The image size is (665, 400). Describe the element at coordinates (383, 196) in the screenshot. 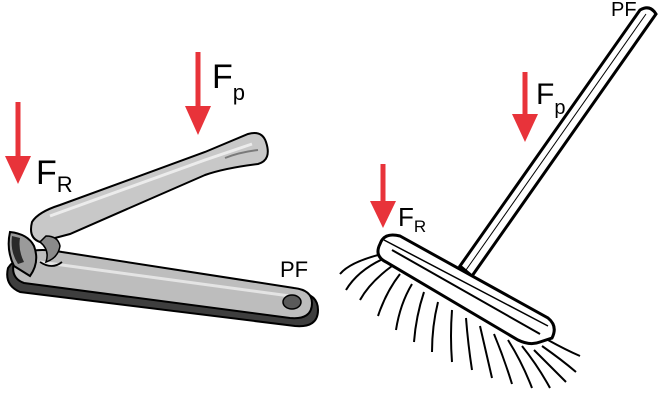

I see `broom-load-arrow` at that location.